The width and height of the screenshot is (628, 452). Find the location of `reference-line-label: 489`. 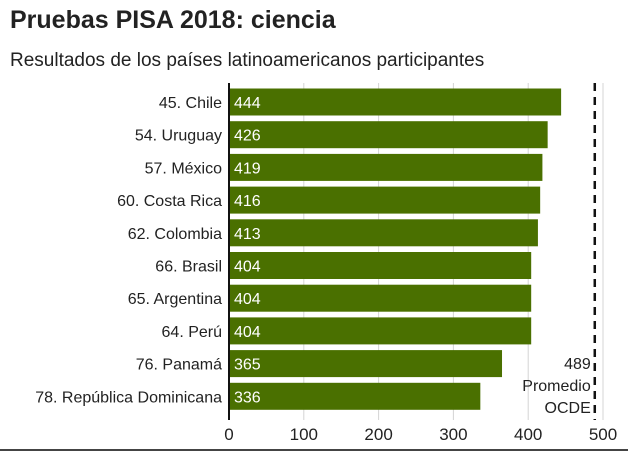

reference-line-label: 489 is located at coordinates (577, 364).